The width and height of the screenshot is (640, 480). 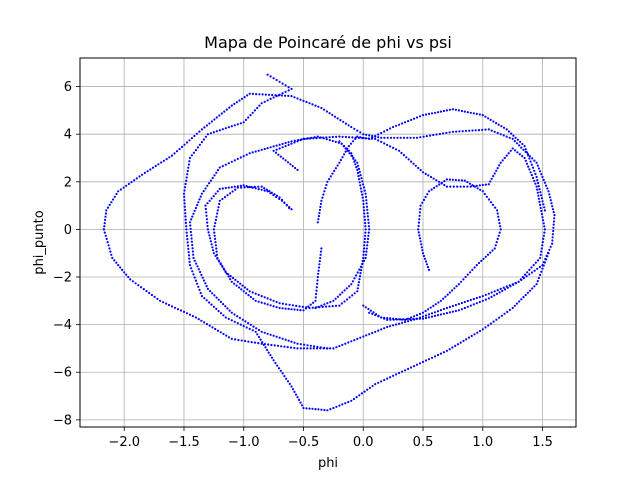 What do you see at coordinates (62, 325) in the screenshot?
I see `y-tick-label: −4` at bounding box center [62, 325].